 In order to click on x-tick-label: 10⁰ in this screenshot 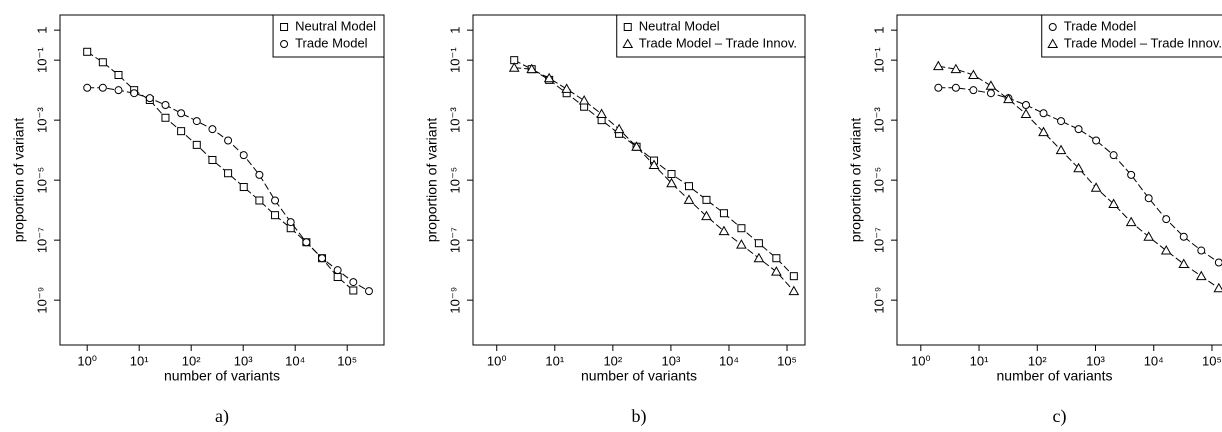, I will do `click(497, 360)`.